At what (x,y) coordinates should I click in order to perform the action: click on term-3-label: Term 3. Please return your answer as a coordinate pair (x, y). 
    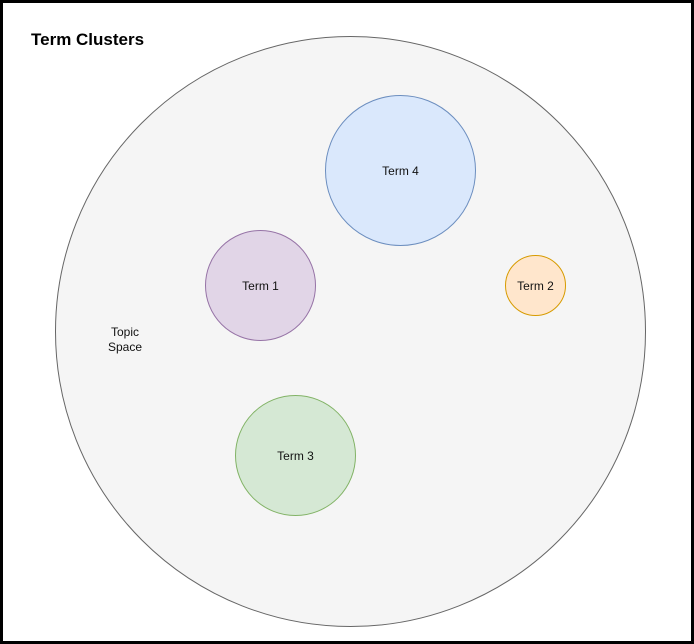
    Looking at the image, I should click on (295, 455).